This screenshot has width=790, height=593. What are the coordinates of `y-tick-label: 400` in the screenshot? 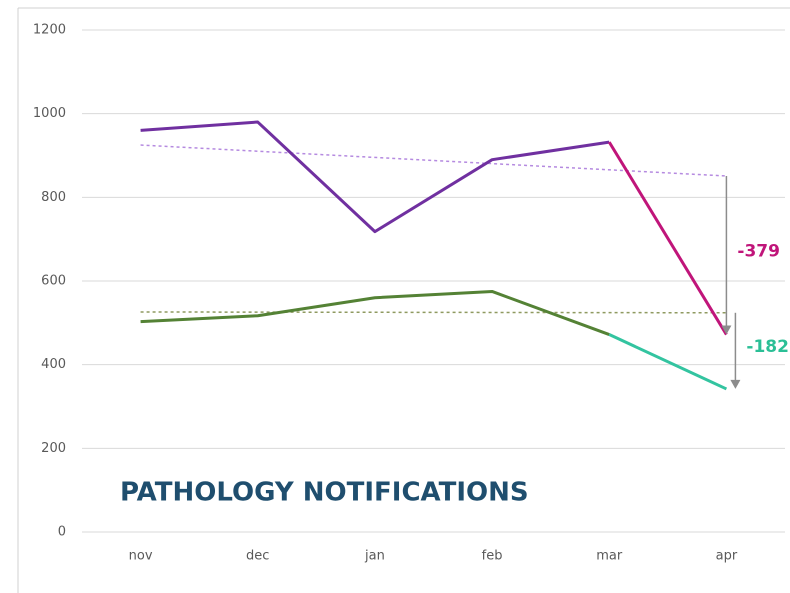 It's located at (53, 364).